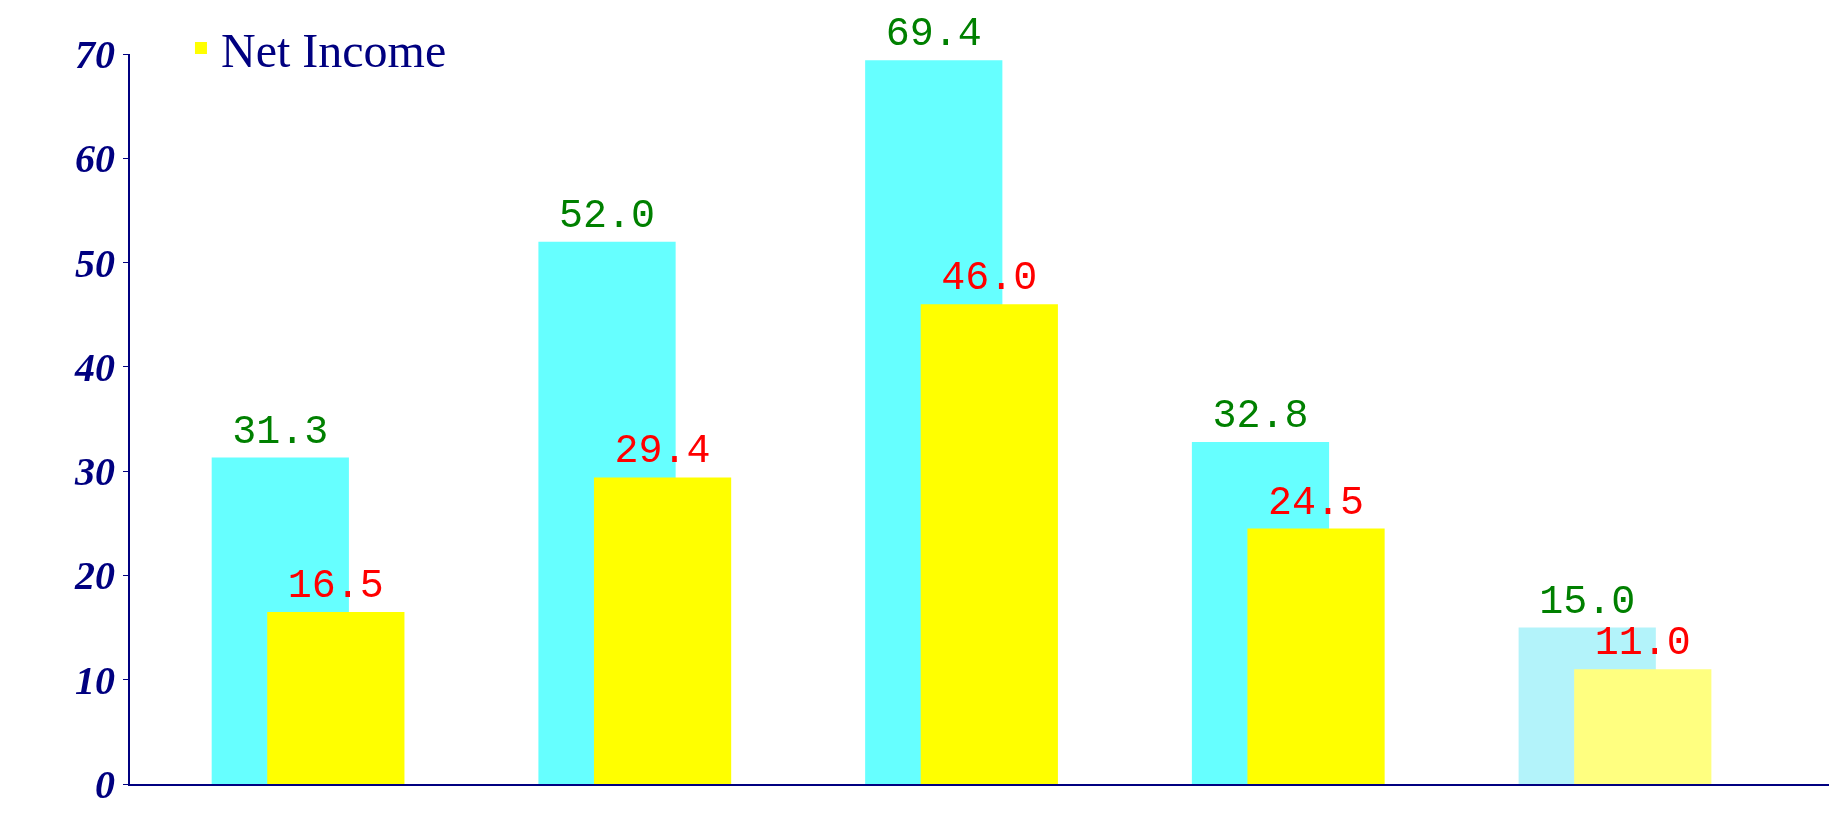 This screenshot has width=1839, height=834. What do you see at coordinates (105, 784) in the screenshot?
I see `y-tick-label: 0` at bounding box center [105, 784].